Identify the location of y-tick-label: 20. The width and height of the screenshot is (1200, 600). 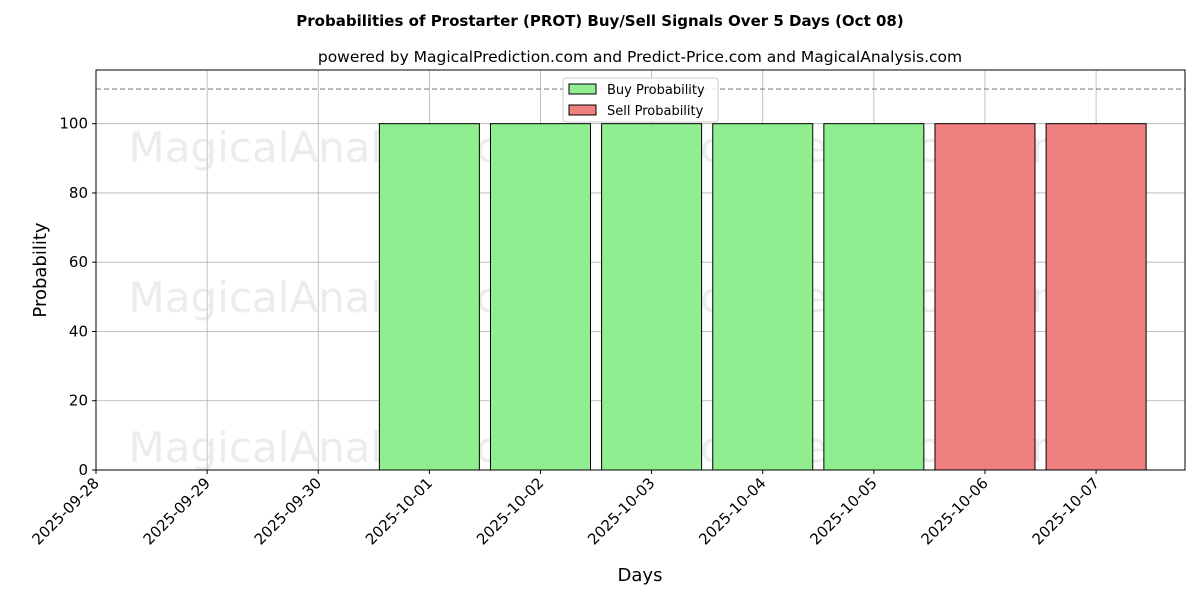
(78, 401).